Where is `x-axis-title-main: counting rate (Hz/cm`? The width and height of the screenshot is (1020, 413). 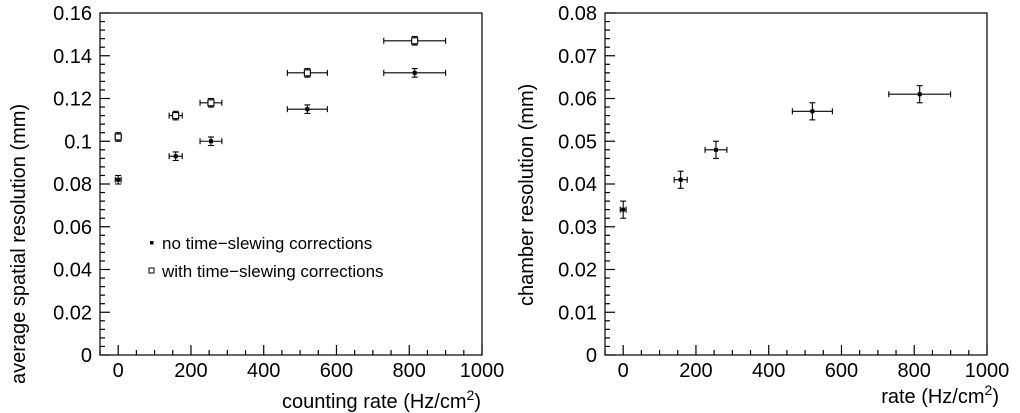
x-axis-title-main: counting rate (Hz/cm is located at coordinates (374, 402).